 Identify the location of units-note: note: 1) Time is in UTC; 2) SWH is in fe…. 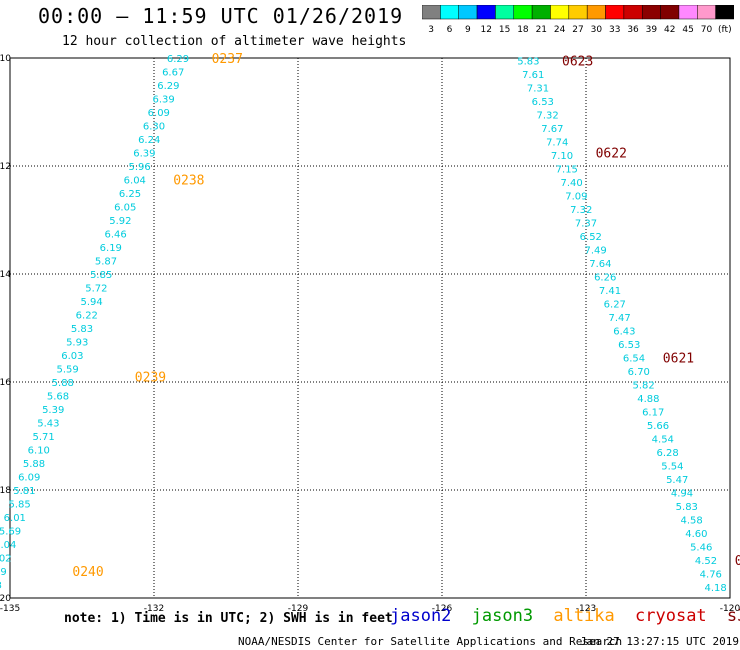
(228, 618).